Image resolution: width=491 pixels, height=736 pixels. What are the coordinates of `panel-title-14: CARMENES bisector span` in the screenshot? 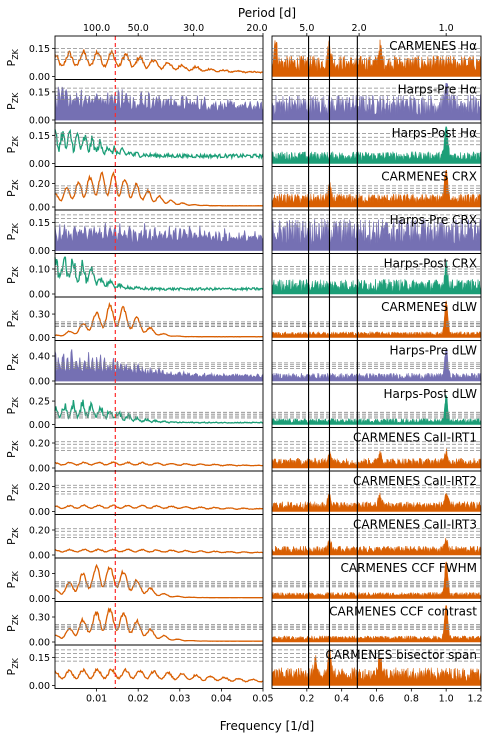 It's located at (401, 655).